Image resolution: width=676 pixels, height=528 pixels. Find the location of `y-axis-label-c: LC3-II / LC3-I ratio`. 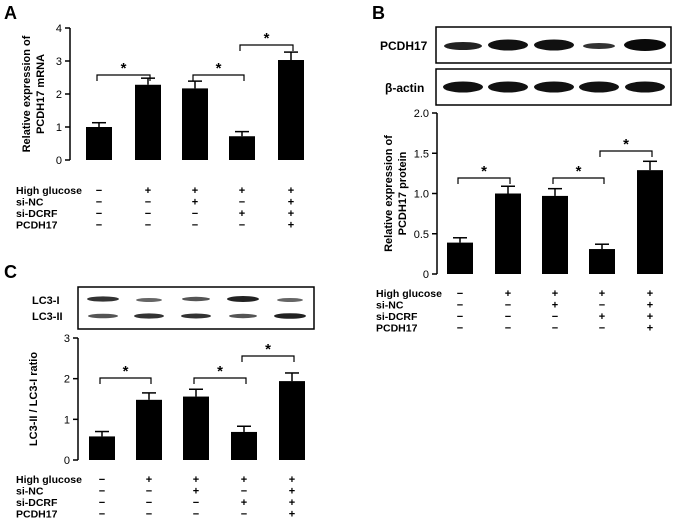

y-axis-label-c: LC3-II / LC3-I ratio is located at coordinates (34, 399).